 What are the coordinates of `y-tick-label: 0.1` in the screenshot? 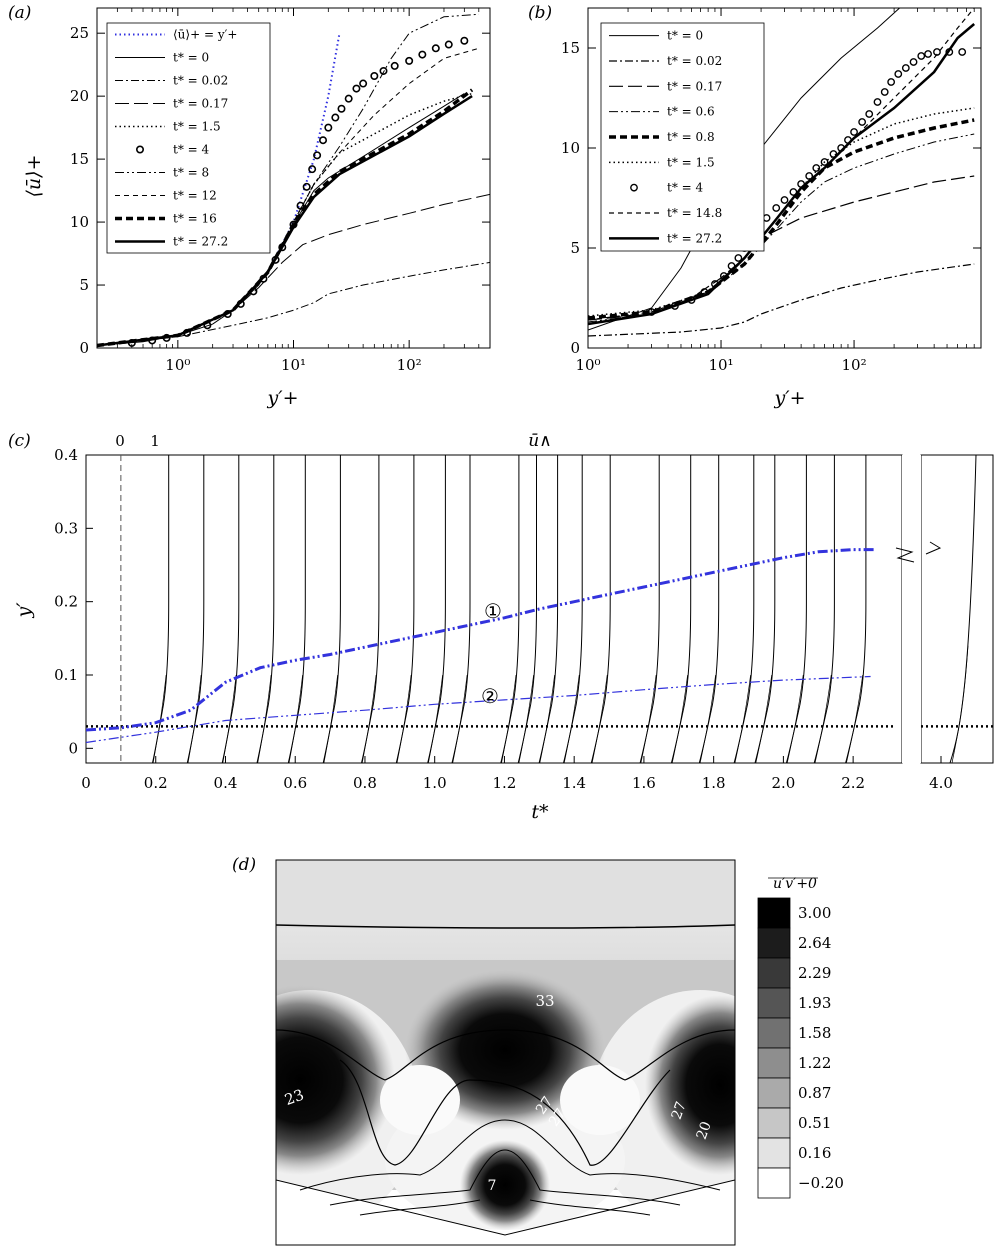 It's located at (66, 675).